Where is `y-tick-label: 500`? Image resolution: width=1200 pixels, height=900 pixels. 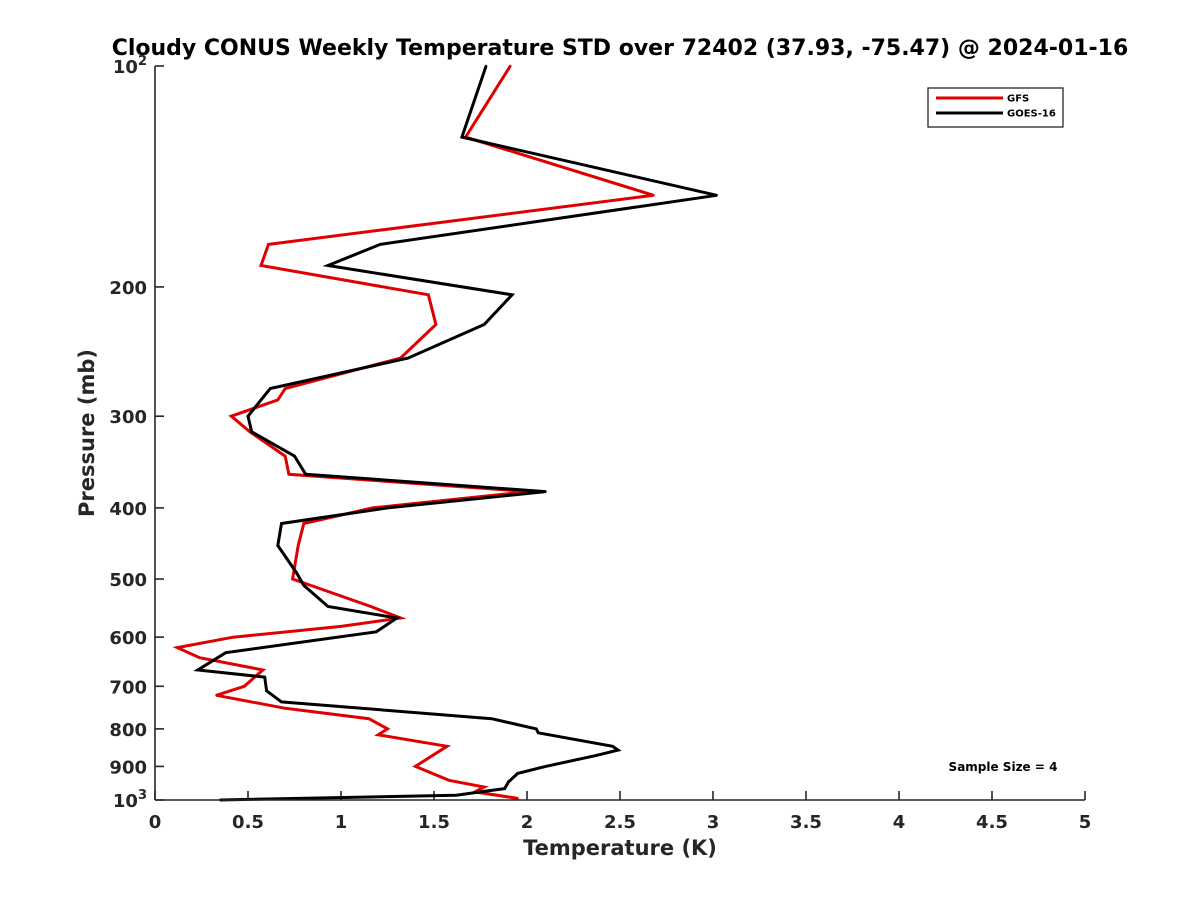
y-tick-label: 500 is located at coordinates (128, 580).